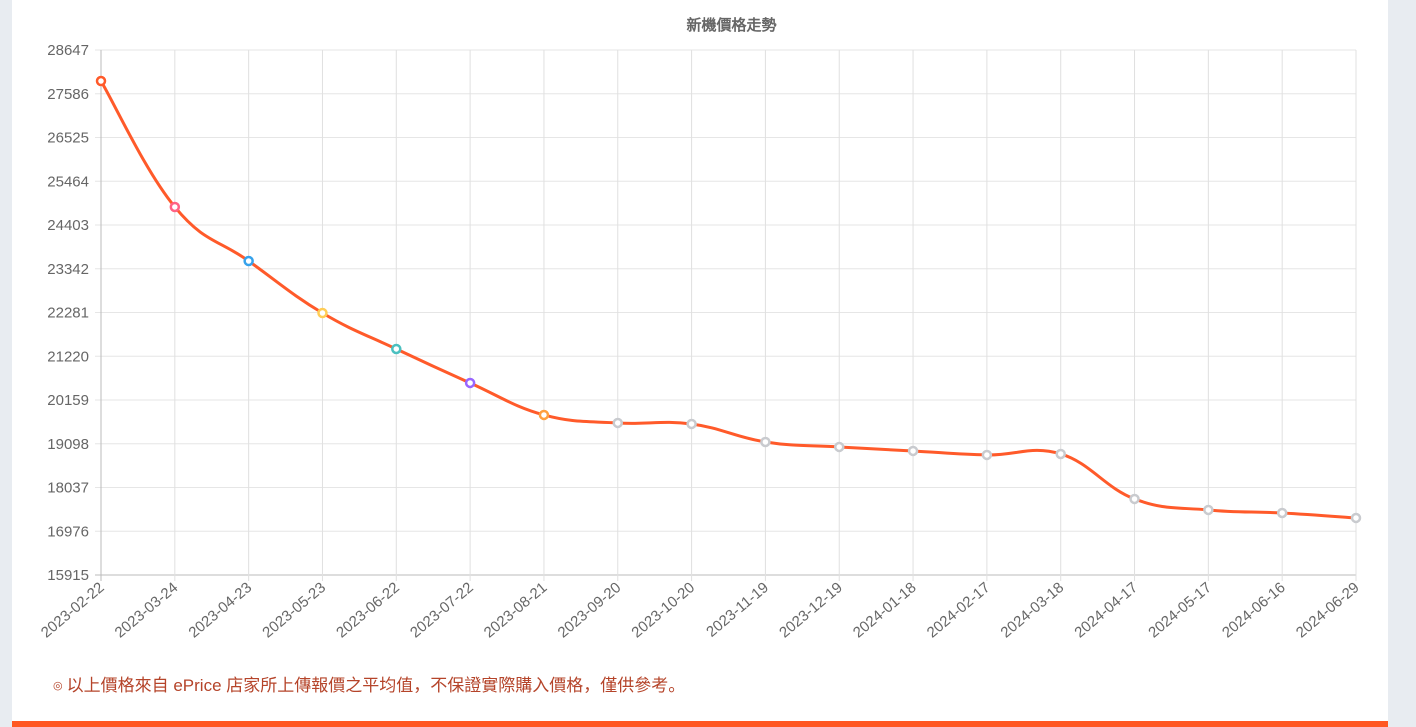  What do you see at coordinates (68, 269) in the screenshot?
I see `y-tick-label: 23342` at bounding box center [68, 269].